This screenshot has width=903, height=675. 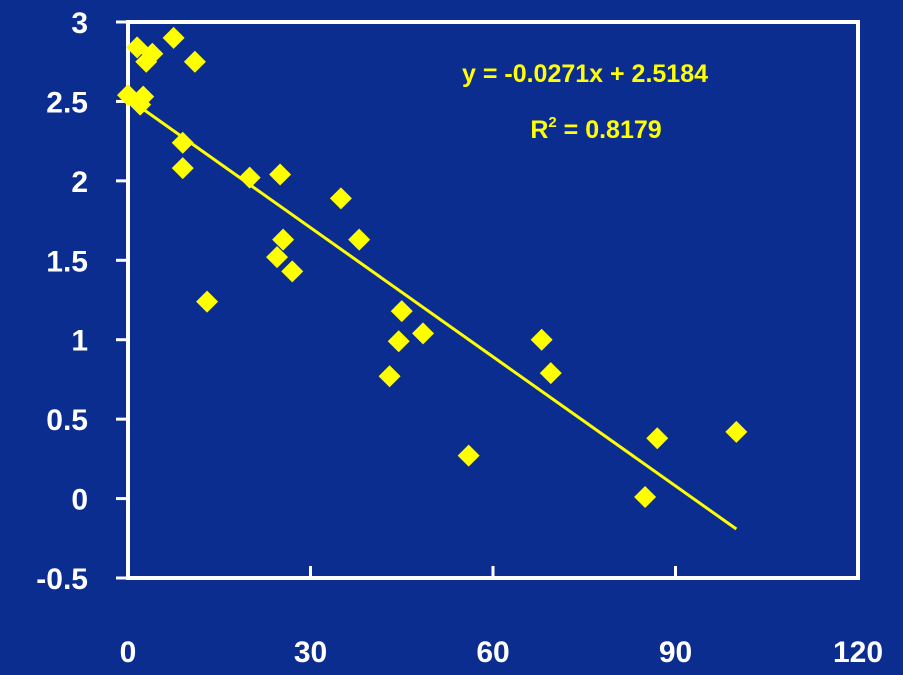 What do you see at coordinates (609, 130) in the screenshot?
I see `r-squared-value: = 0.8179` at bounding box center [609, 130].